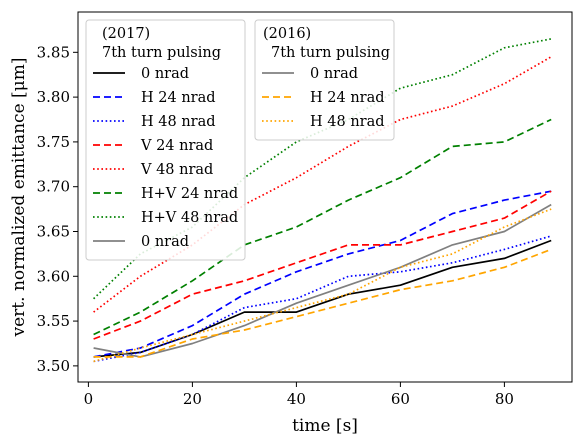 This screenshot has height=444, width=586. Describe the element at coordinates (504, 399) in the screenshot. I see `x-tick-label: 80` at that location.